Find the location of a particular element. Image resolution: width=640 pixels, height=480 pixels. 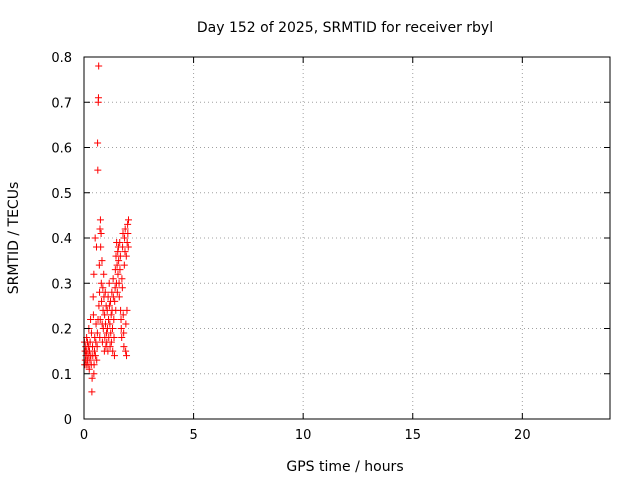

y-tick-label: 0.5 is located at coordinates (61, 194).